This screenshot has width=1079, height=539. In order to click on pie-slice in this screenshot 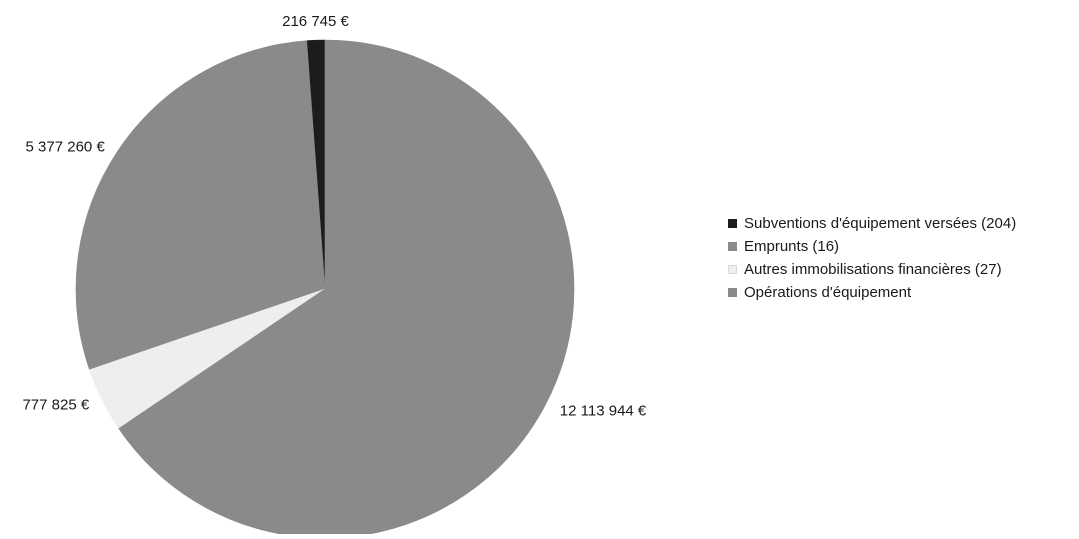, I will do `click(200, 205)`.